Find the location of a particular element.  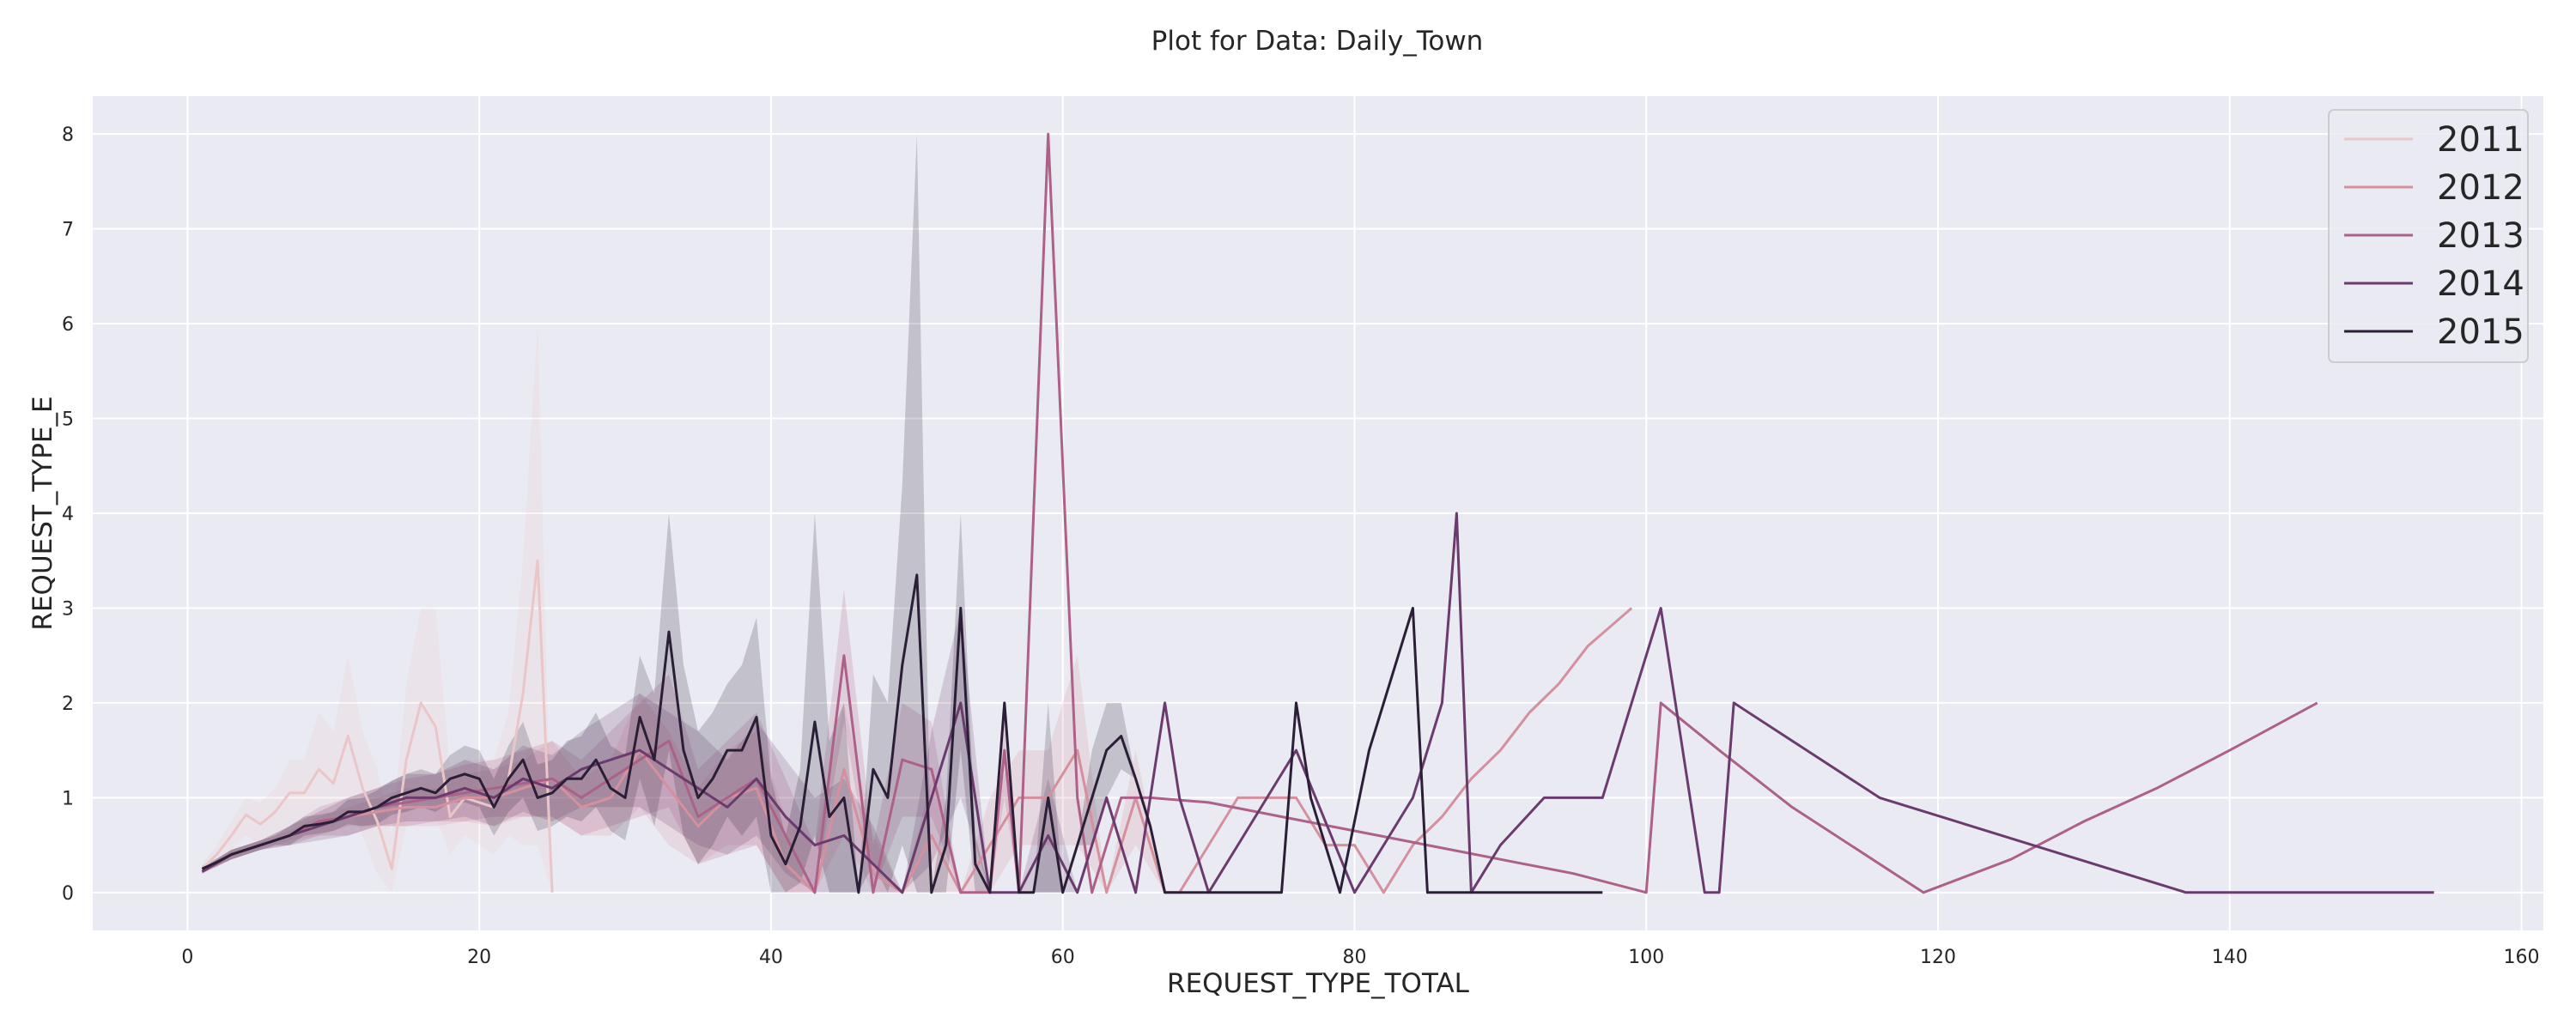

y-tick-label: 7 is located at coordinates (68, 230).